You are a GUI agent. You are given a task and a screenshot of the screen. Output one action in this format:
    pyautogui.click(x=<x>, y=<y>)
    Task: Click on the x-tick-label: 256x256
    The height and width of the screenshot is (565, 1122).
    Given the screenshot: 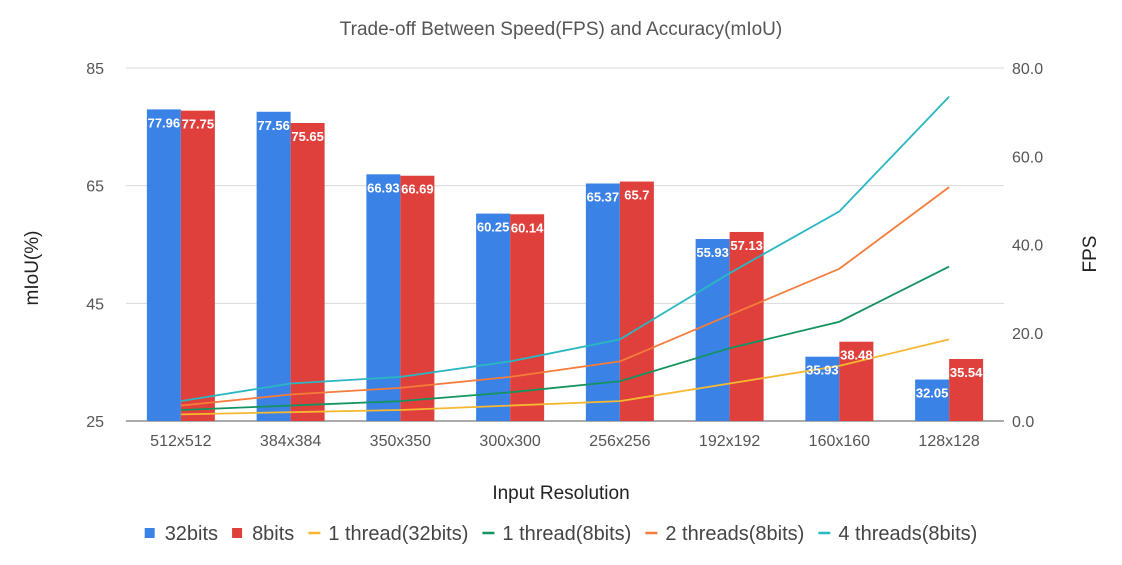 What is the action you would take?
    pyautogui.click(x=619, y=441)
    